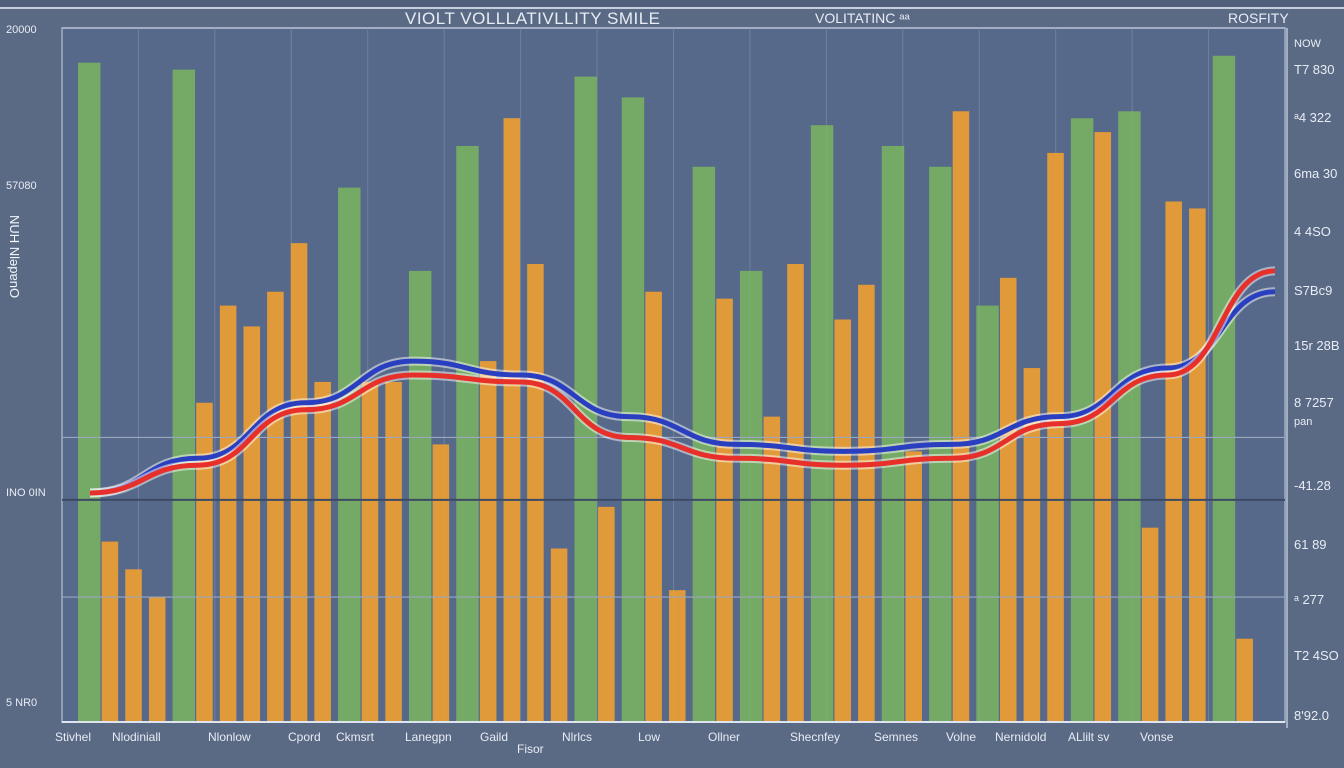  What do you see at coordinates (1307, 44) in the screenshot?
I see `right-tick-label: NOW` at bounding box center [1307, 44].